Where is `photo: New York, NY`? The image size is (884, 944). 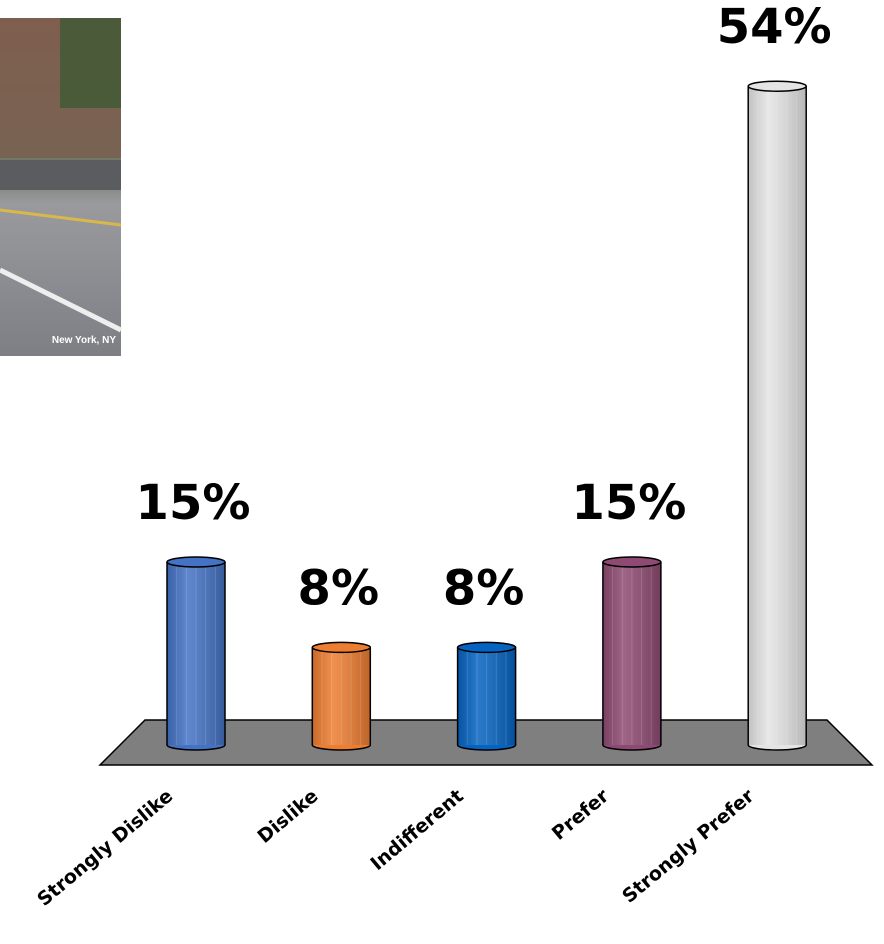
photo: New York, NY is located at coordinates (61, 187).